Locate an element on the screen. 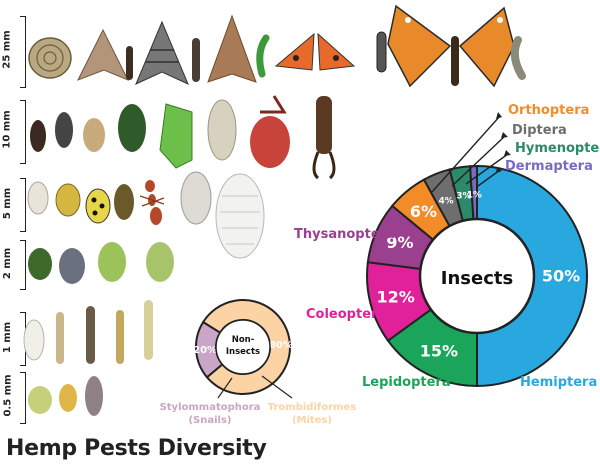  label-diptera: Diptera is located at coordinates (539, 130).